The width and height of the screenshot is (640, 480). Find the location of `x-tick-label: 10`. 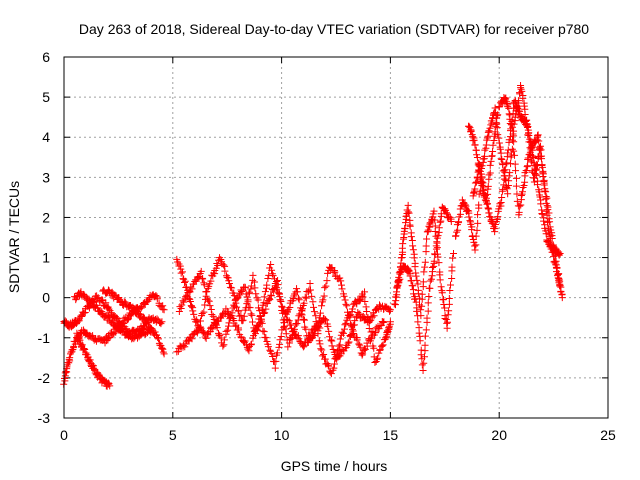

x-tick-label: 10 is located at coordinates (282, 435).